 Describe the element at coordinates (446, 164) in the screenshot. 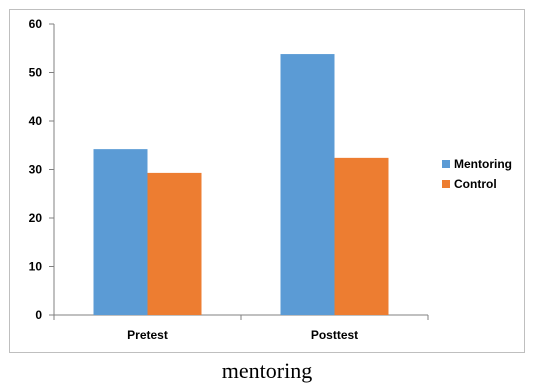

I see `legend-swatch-mentoring` at that location.